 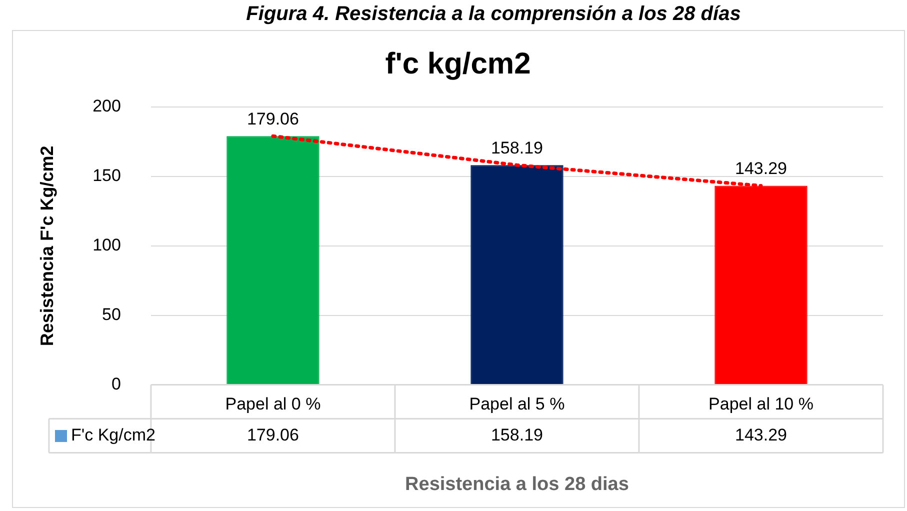 I want to click on text: Figura 4. Resistencia a la comprensión a los 28 días, so click(x=493, y=14).